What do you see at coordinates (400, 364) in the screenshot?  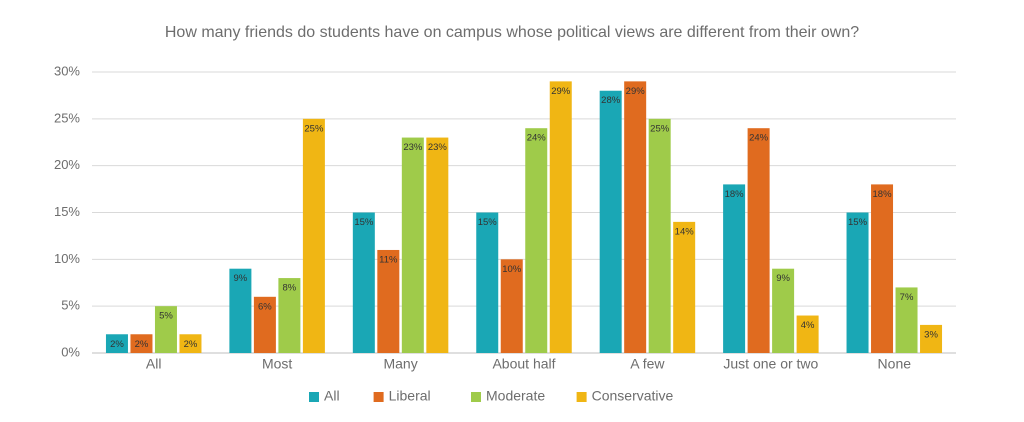 I see `x-tick-label: Many` at bounding box center [400, 364].